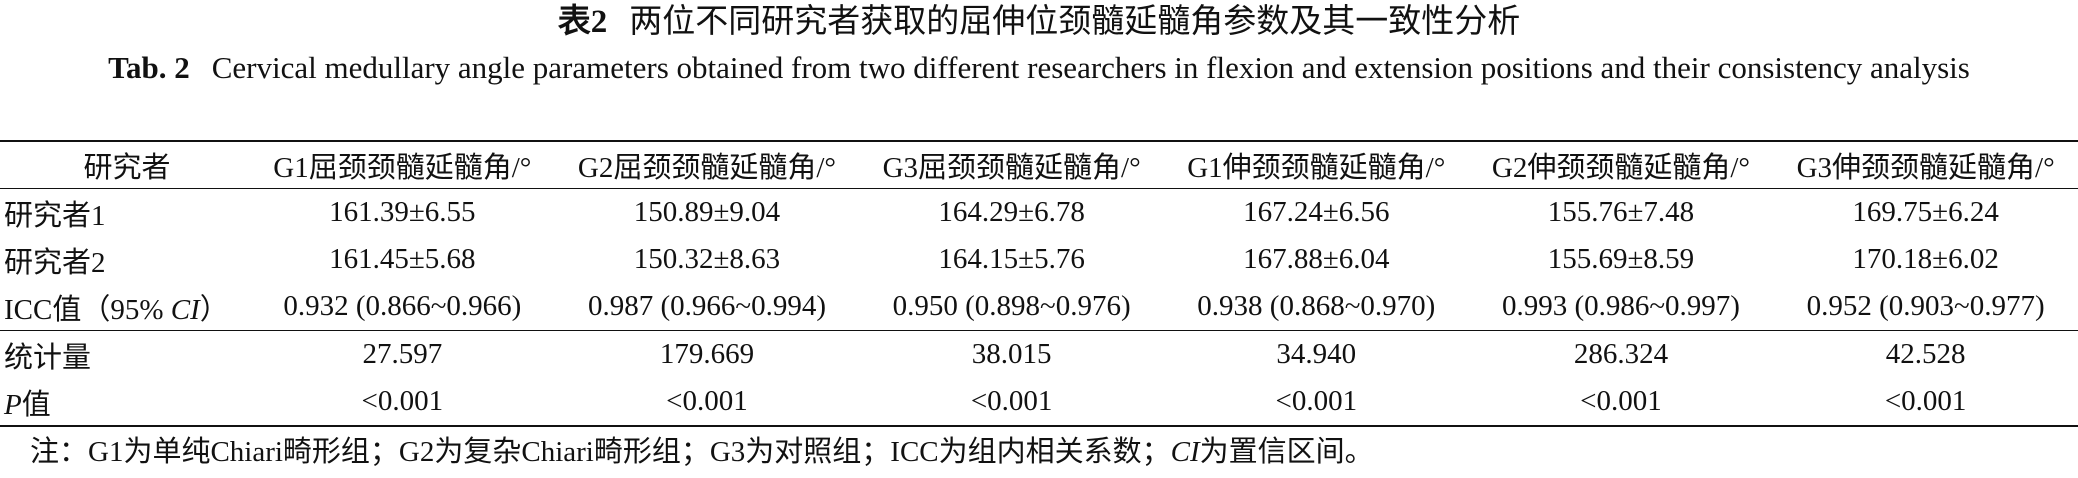 The image size is (2078, 478). I want to click on title-cn: 表2 两位不同研究者获取的屈伸位颈髓延髓角参数及其一致性分析, so click(1039, 22).